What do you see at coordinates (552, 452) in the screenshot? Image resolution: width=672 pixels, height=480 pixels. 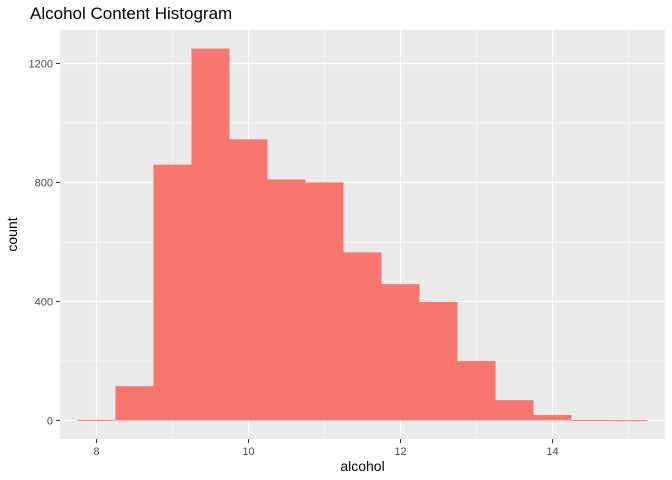 I see `x-tick-label: 14` at bounding box center [552, 452].